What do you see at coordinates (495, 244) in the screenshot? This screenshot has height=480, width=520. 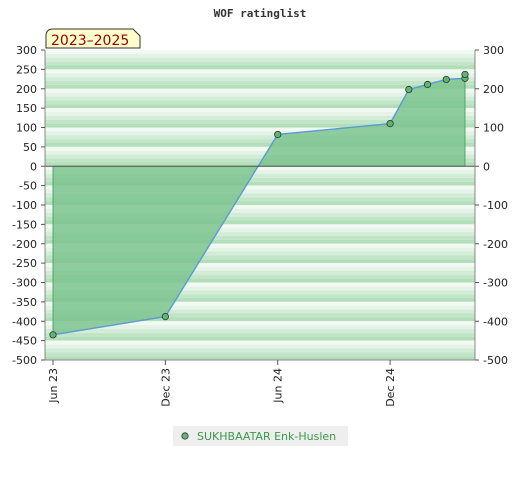 I see `y-tick-label-right: -200` at bounding box center [495, 244].